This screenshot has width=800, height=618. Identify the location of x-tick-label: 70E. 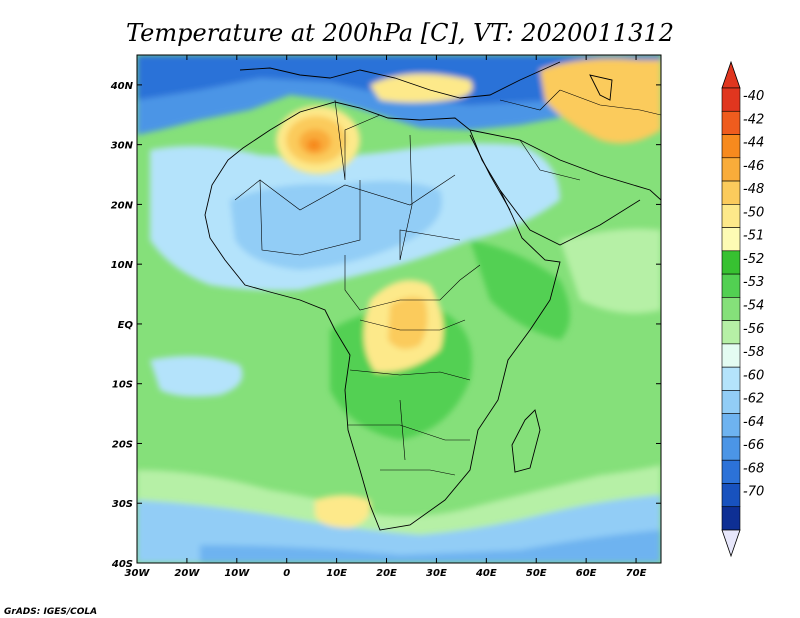
(636, 573).